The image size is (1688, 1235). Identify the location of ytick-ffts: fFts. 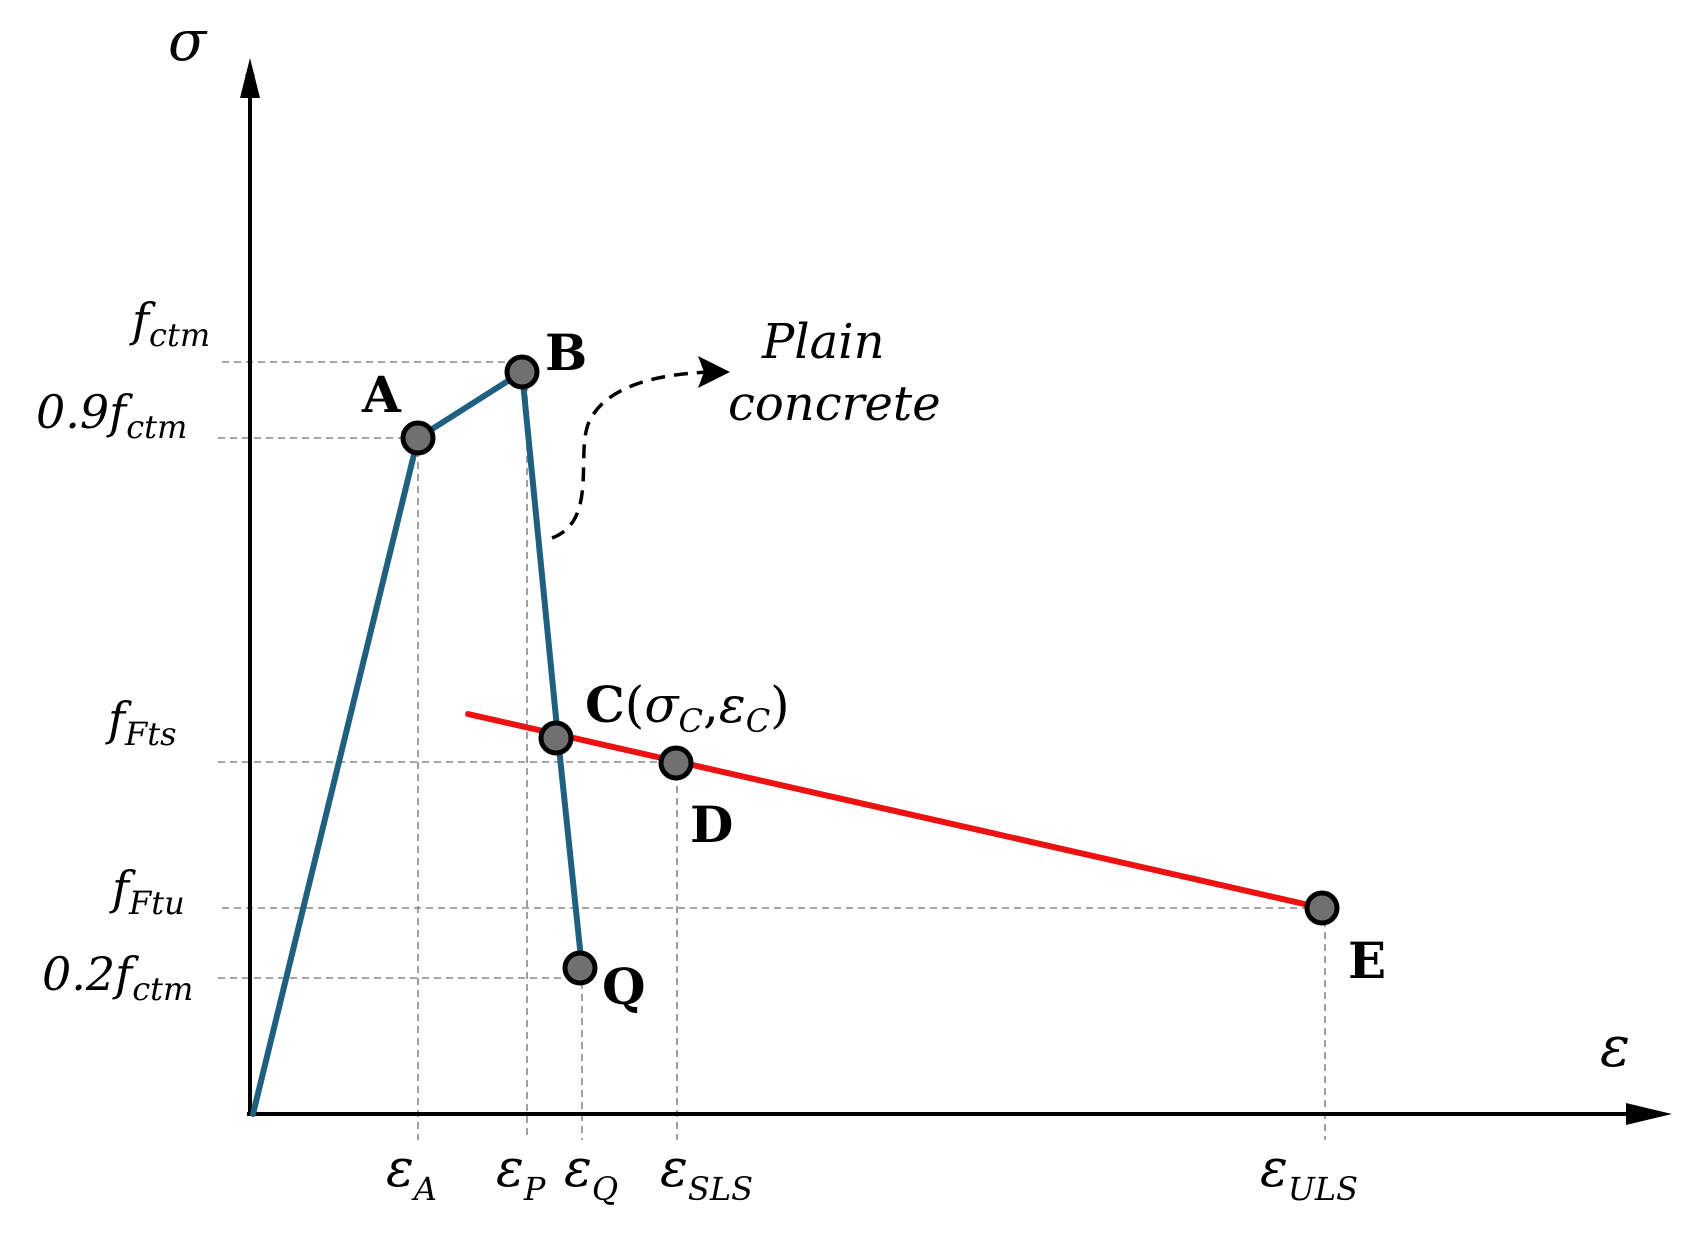
(141, 722).